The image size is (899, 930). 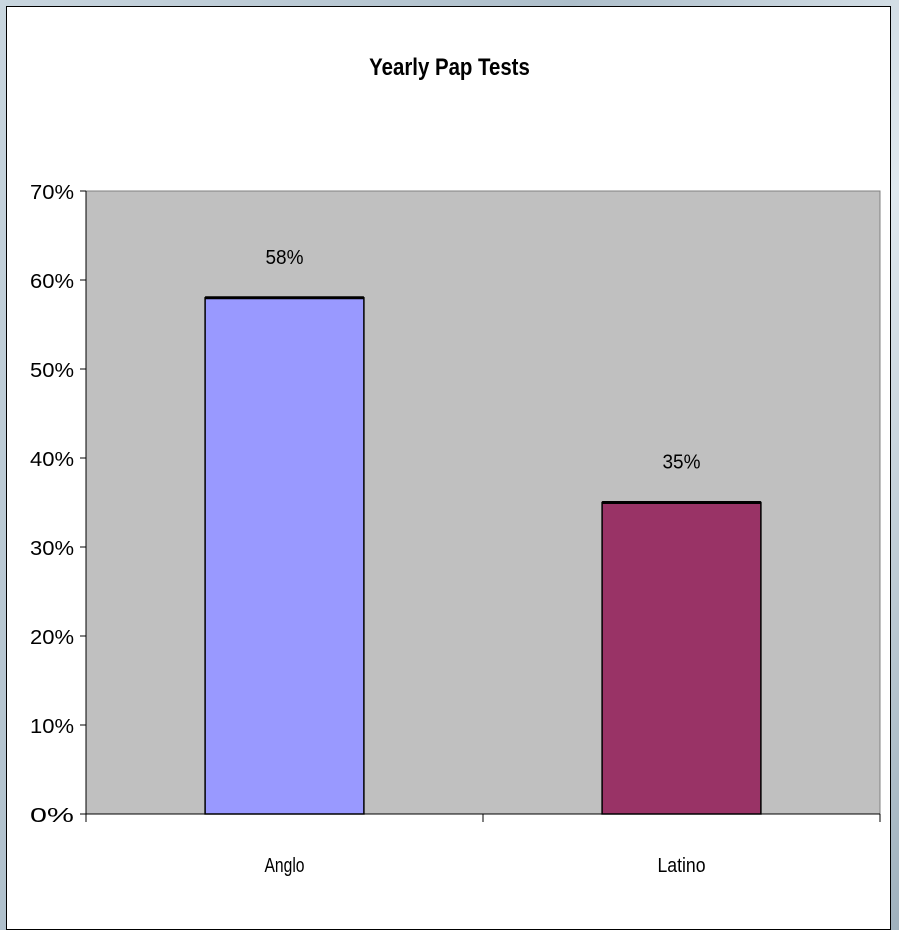 I want to click on y-tick-label: 70%, so click(x=52, y=193).